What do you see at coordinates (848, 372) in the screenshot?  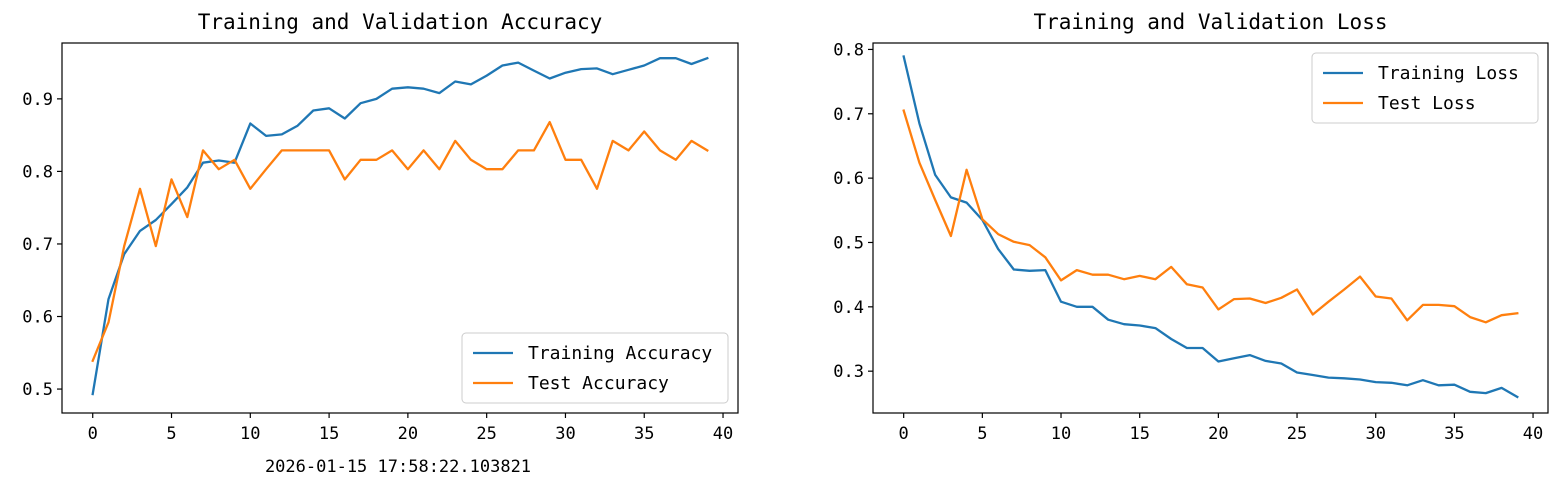 I see `y-tick-label: 0.3` at bounding box center [848, 372].